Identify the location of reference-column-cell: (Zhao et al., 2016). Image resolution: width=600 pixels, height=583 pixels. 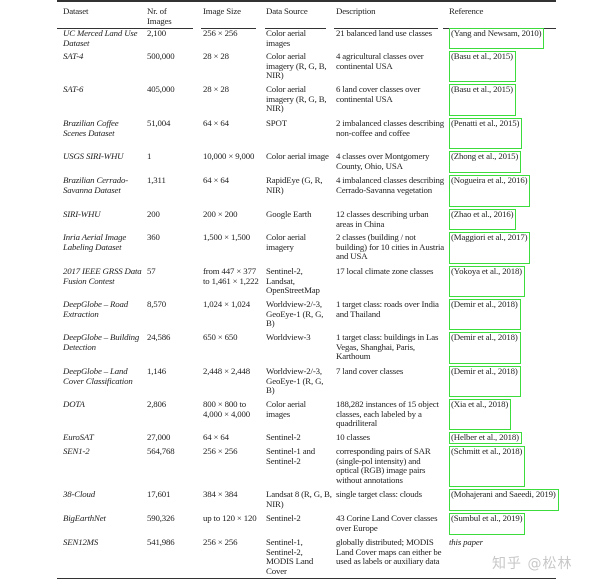
(524, 221).